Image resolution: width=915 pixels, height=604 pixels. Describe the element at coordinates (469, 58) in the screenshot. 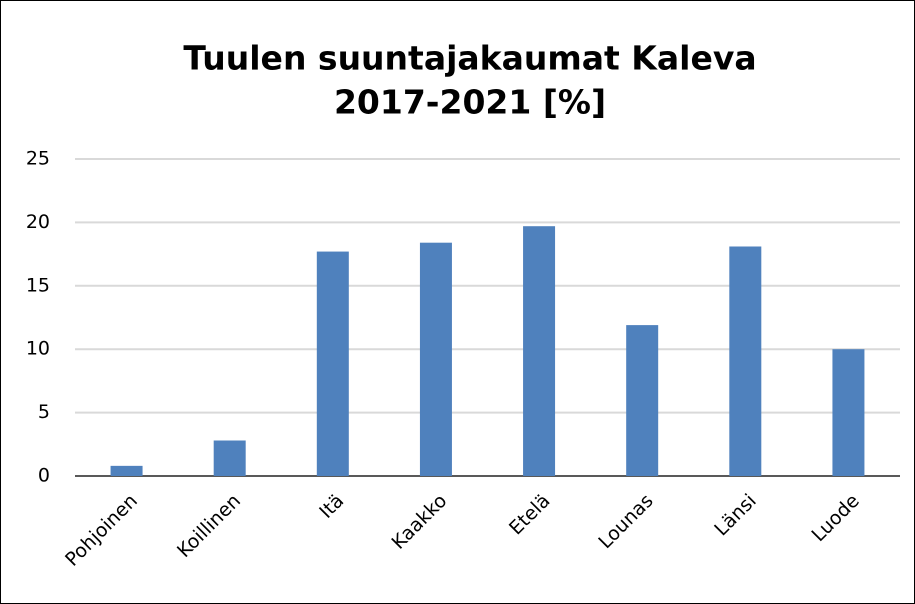

I see `chart-title: Tuulen suuntajakaumat Kaleva` at that location.